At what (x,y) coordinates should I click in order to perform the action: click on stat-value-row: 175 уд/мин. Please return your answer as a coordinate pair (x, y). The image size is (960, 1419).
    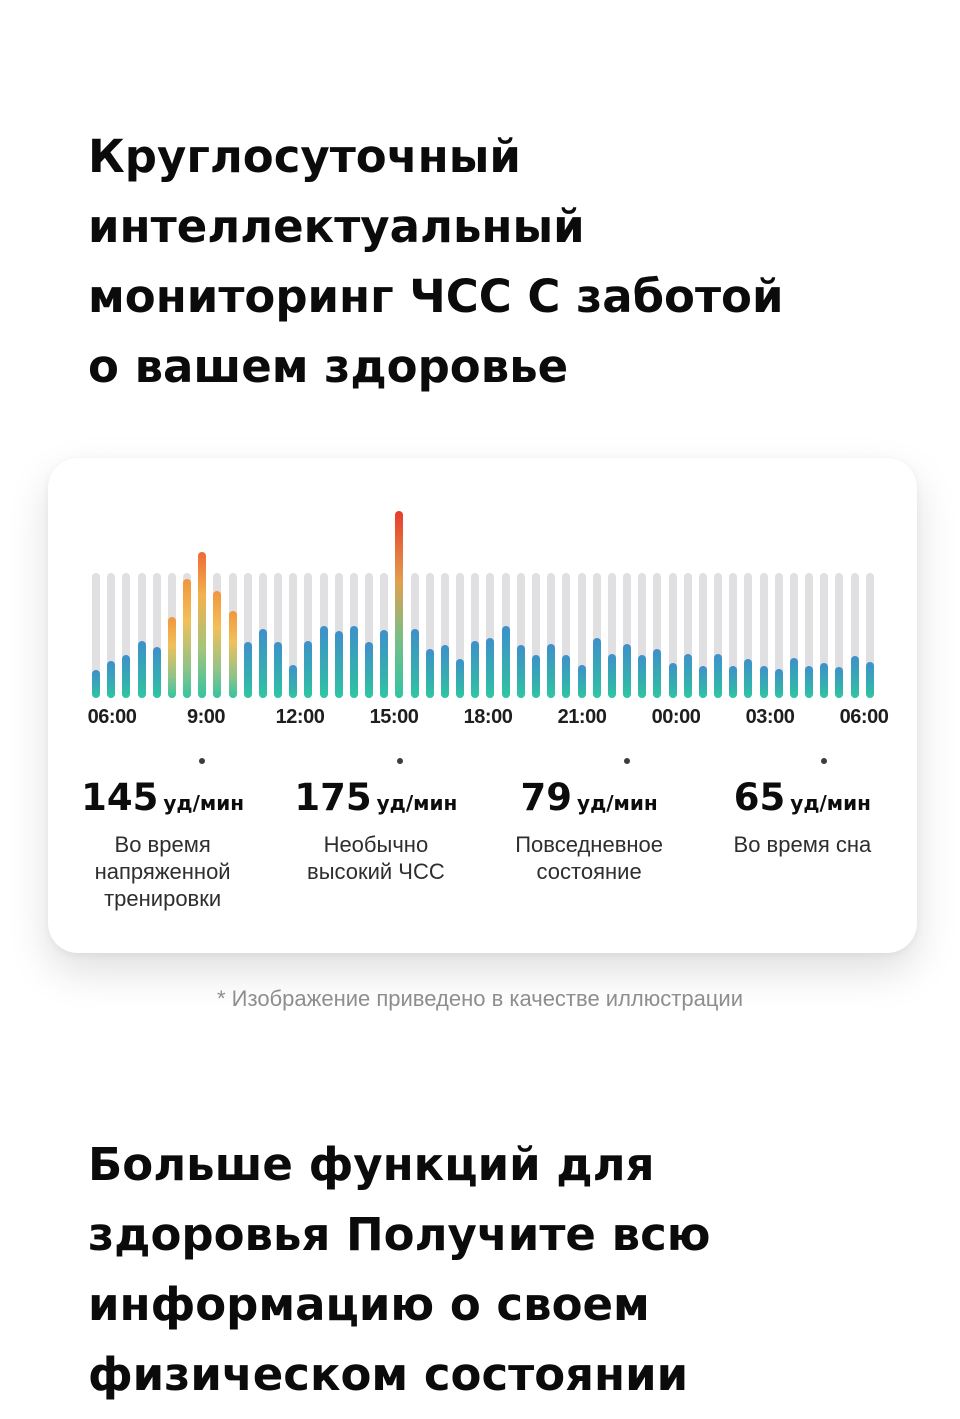
    Looking at the image, I should click on (375, 801).